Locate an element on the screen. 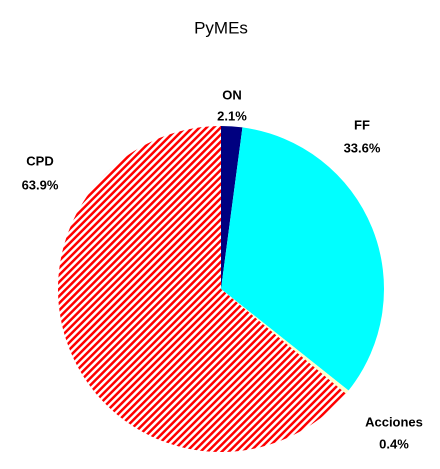  slice-label: Acciones is located at coordinates (394, 421).